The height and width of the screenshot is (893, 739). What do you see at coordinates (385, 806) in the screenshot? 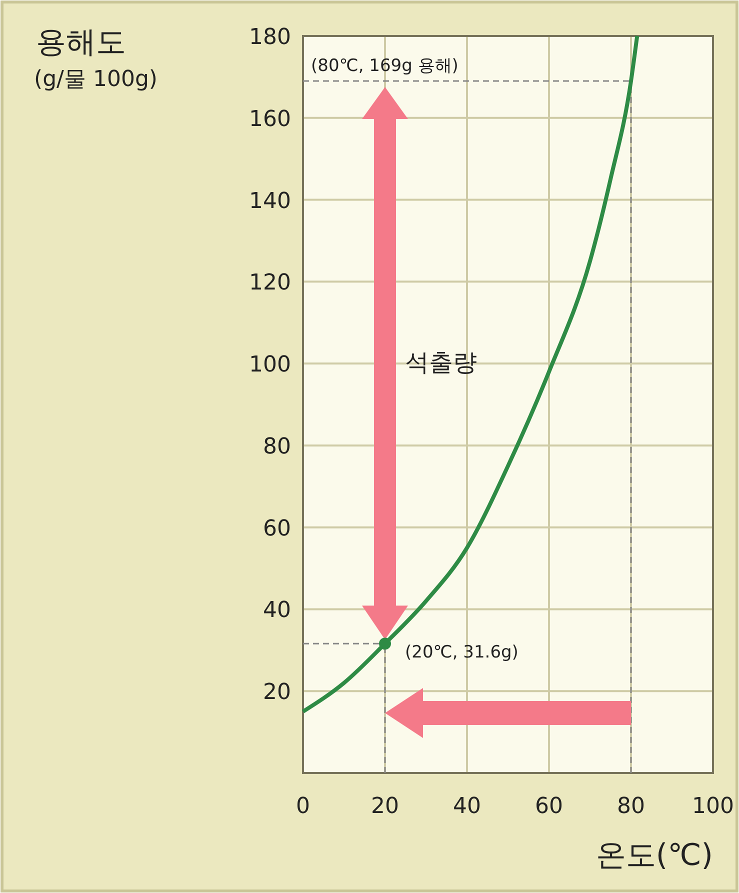
I see `x-tick-label: 20` at bounding box center [385, 806].